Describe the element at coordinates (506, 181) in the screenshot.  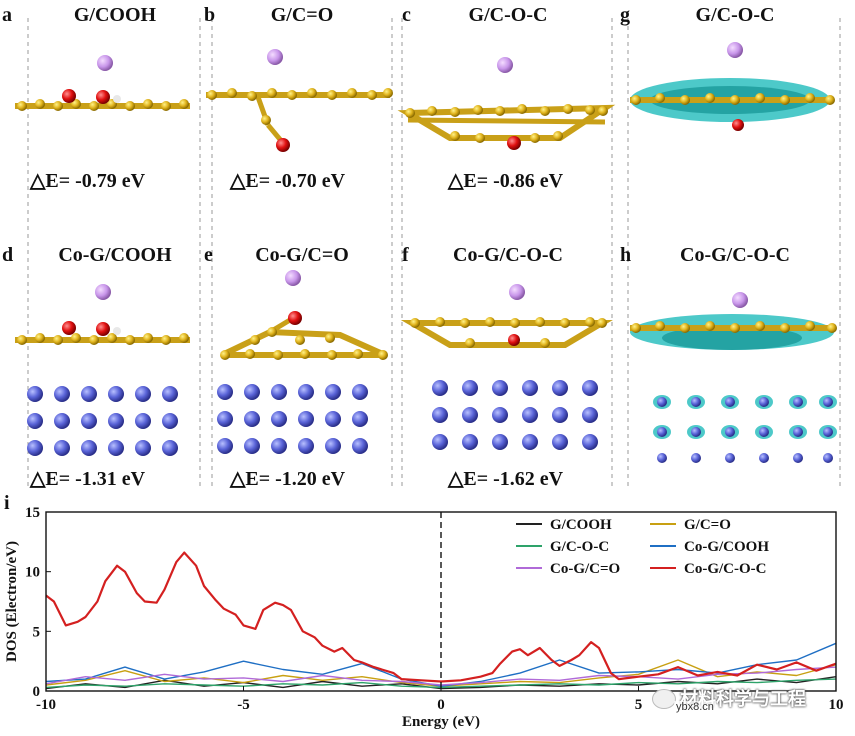
I see `energy-c: △E= -0.86 eV` at that location.